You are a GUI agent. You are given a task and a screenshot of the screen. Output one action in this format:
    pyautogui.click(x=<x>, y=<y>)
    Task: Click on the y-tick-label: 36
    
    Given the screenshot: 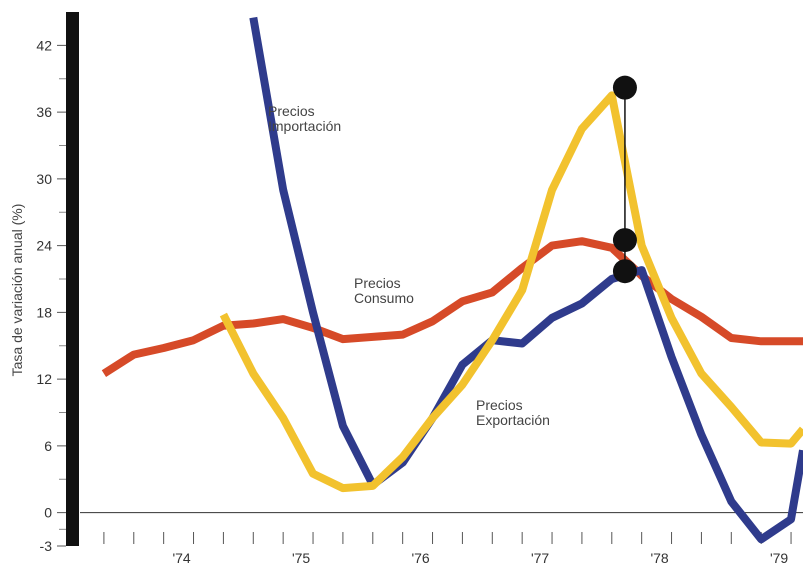 What is the action you would take?
    pyautogui.click(x=44, y=112)
    